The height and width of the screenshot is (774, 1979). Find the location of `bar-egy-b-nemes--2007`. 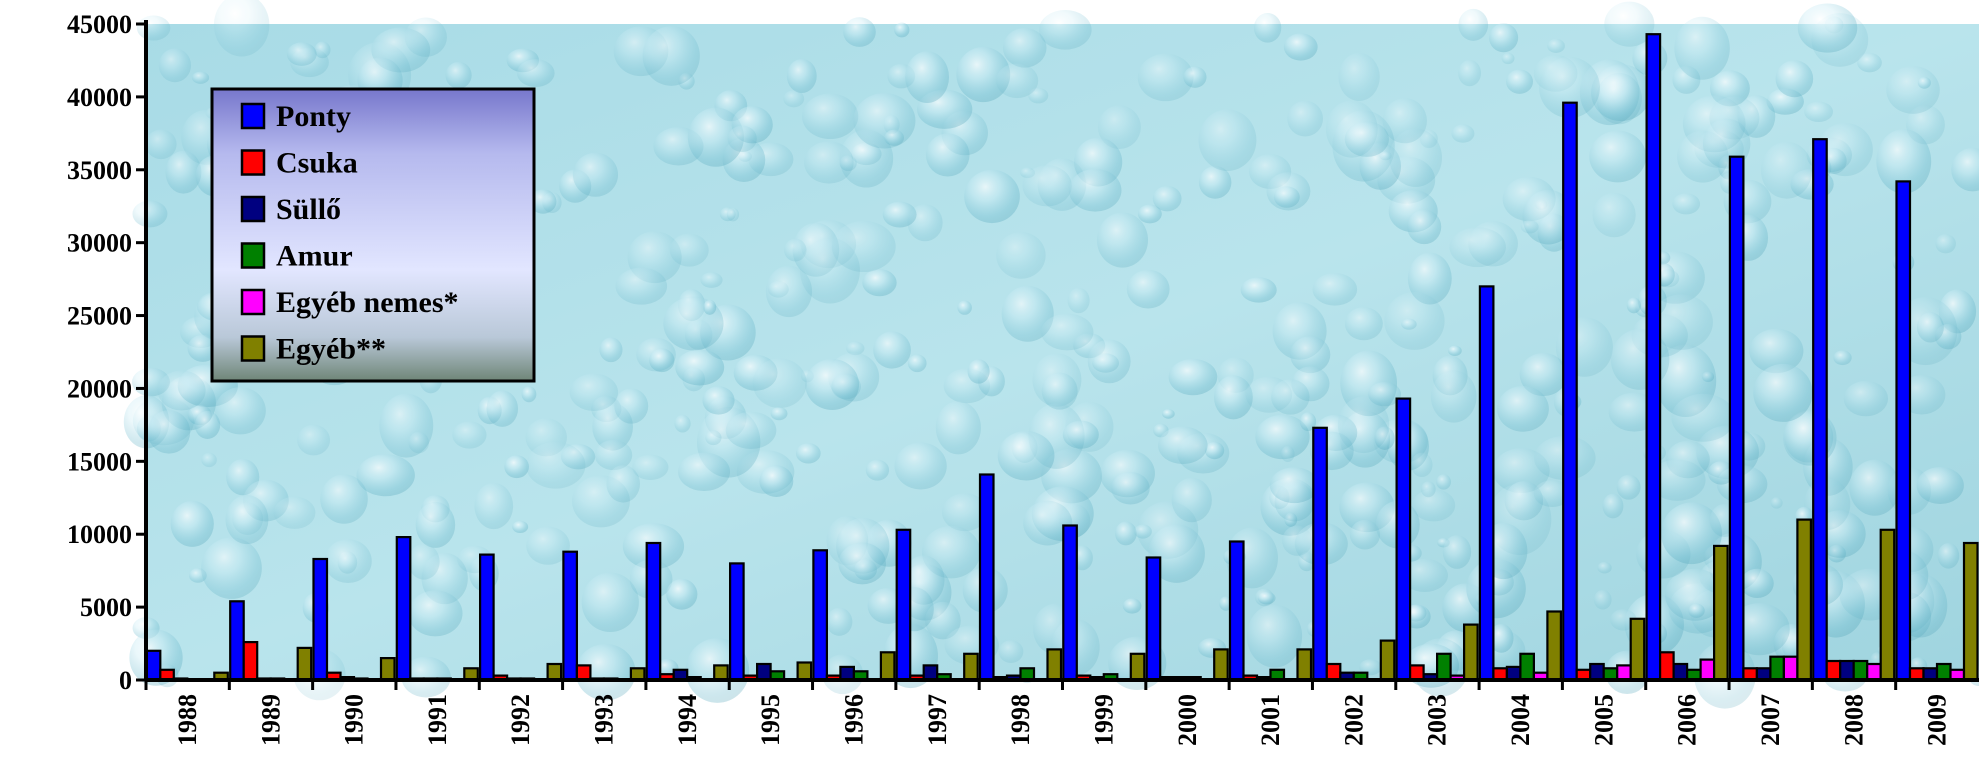

bar-egy-b-nemes--2007 is located at coordinates (1790, 668).